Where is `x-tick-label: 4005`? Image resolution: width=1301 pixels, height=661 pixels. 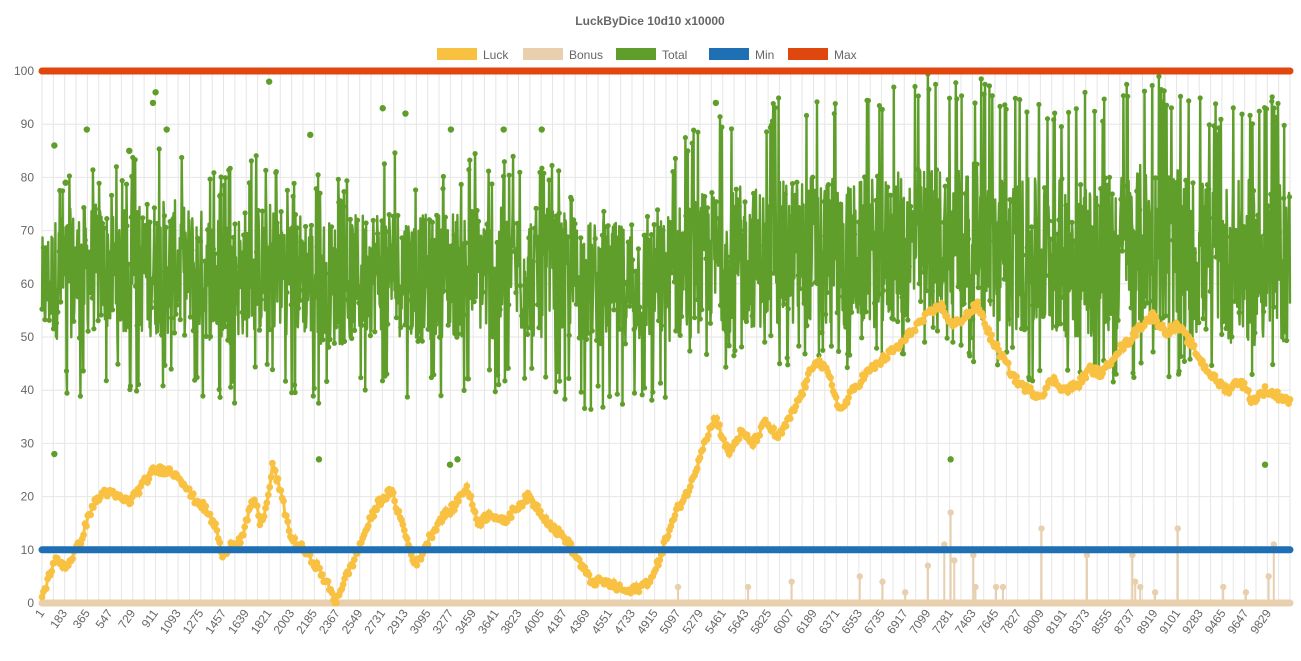
x-tick-label: 4005 is located at coordinates (533, 621).